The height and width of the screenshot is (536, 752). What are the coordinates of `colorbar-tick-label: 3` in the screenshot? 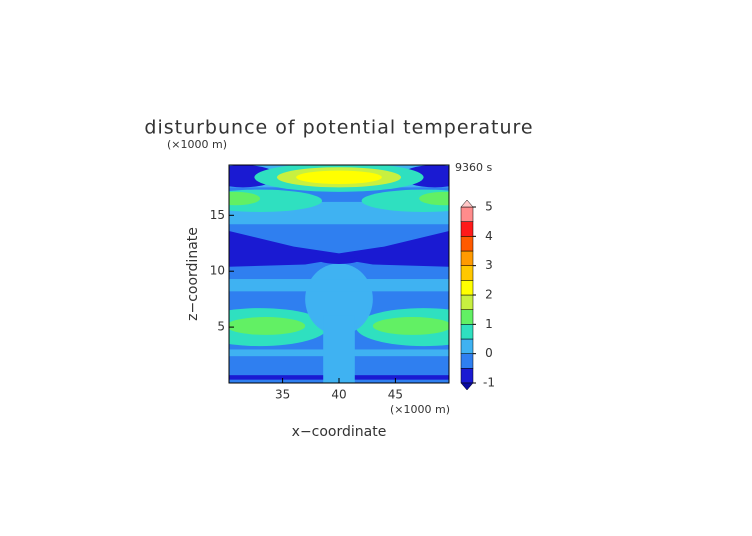 It's located at (489, 265).